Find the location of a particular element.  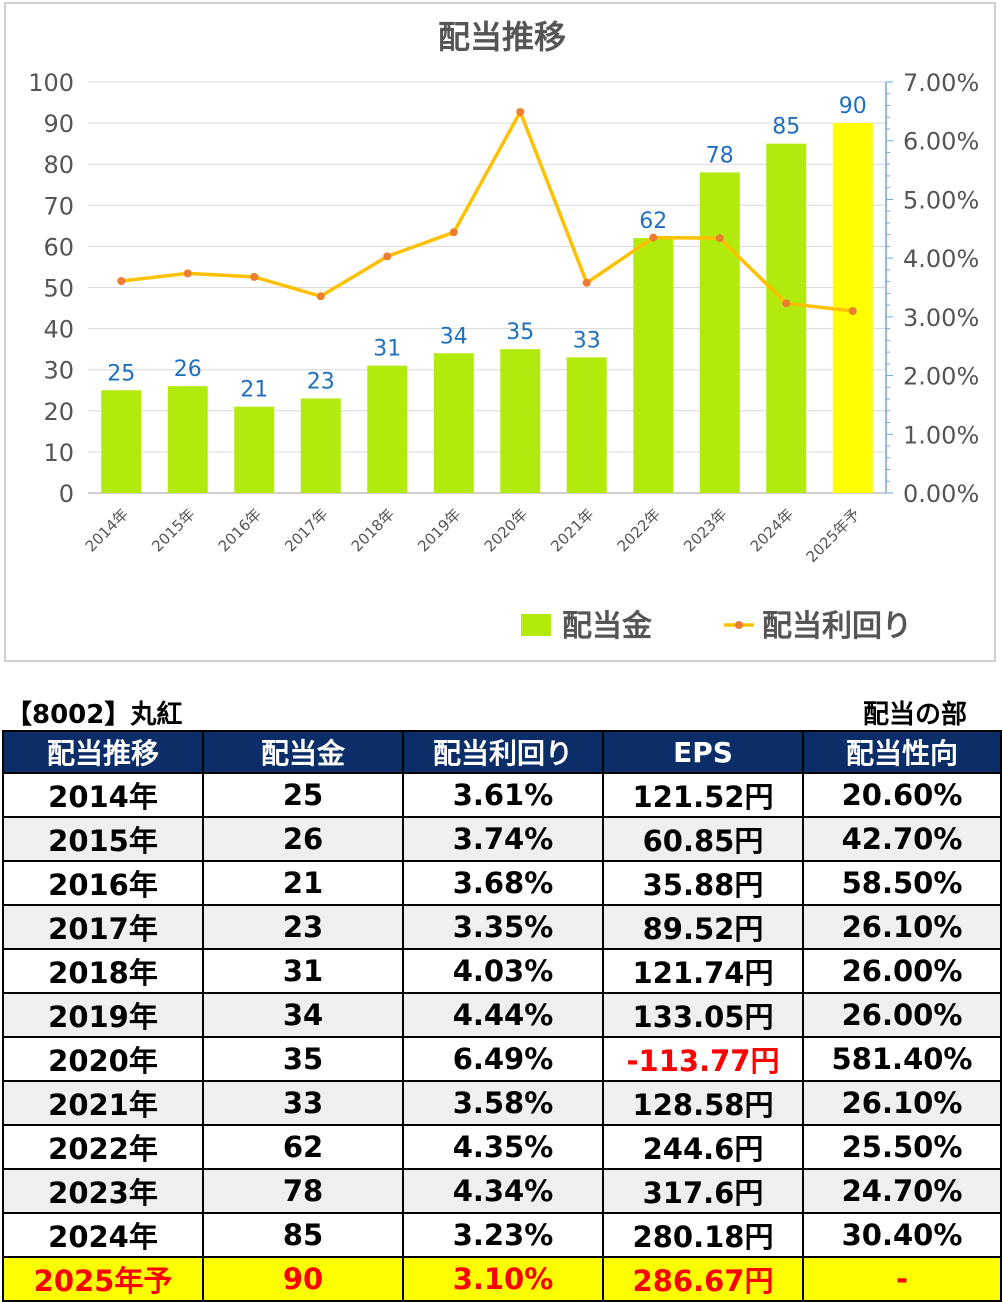

table-row: 2016年 21 3.68% 35.88円 58.50% is located at coordinates (502, 883).